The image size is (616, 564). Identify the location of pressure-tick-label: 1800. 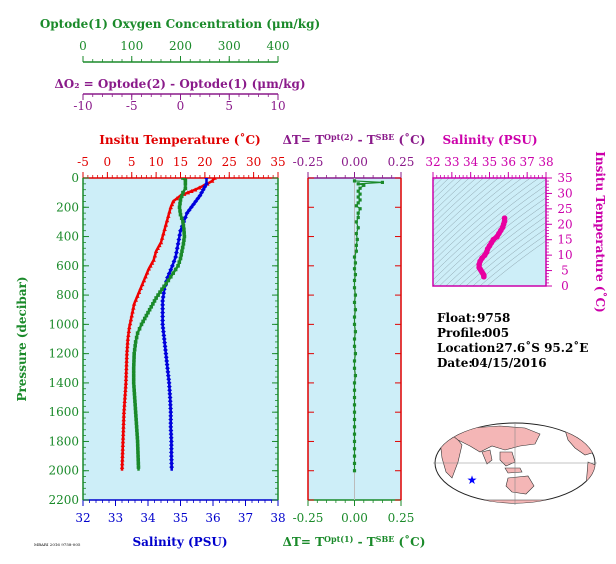
(63, 441).